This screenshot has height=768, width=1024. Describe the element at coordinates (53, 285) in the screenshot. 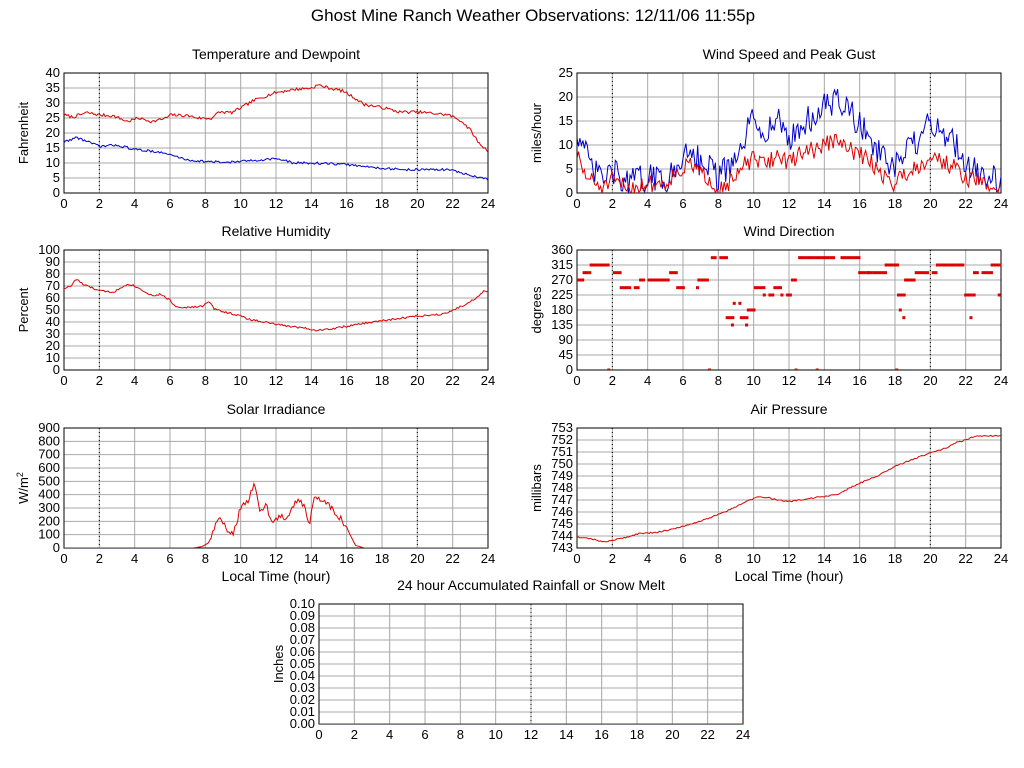

I see `y-tick-label: 70` at that location.